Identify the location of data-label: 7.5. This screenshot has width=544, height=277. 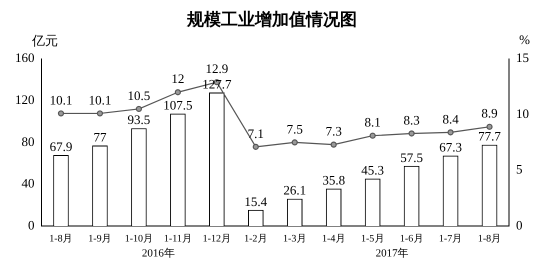
(294, 128).